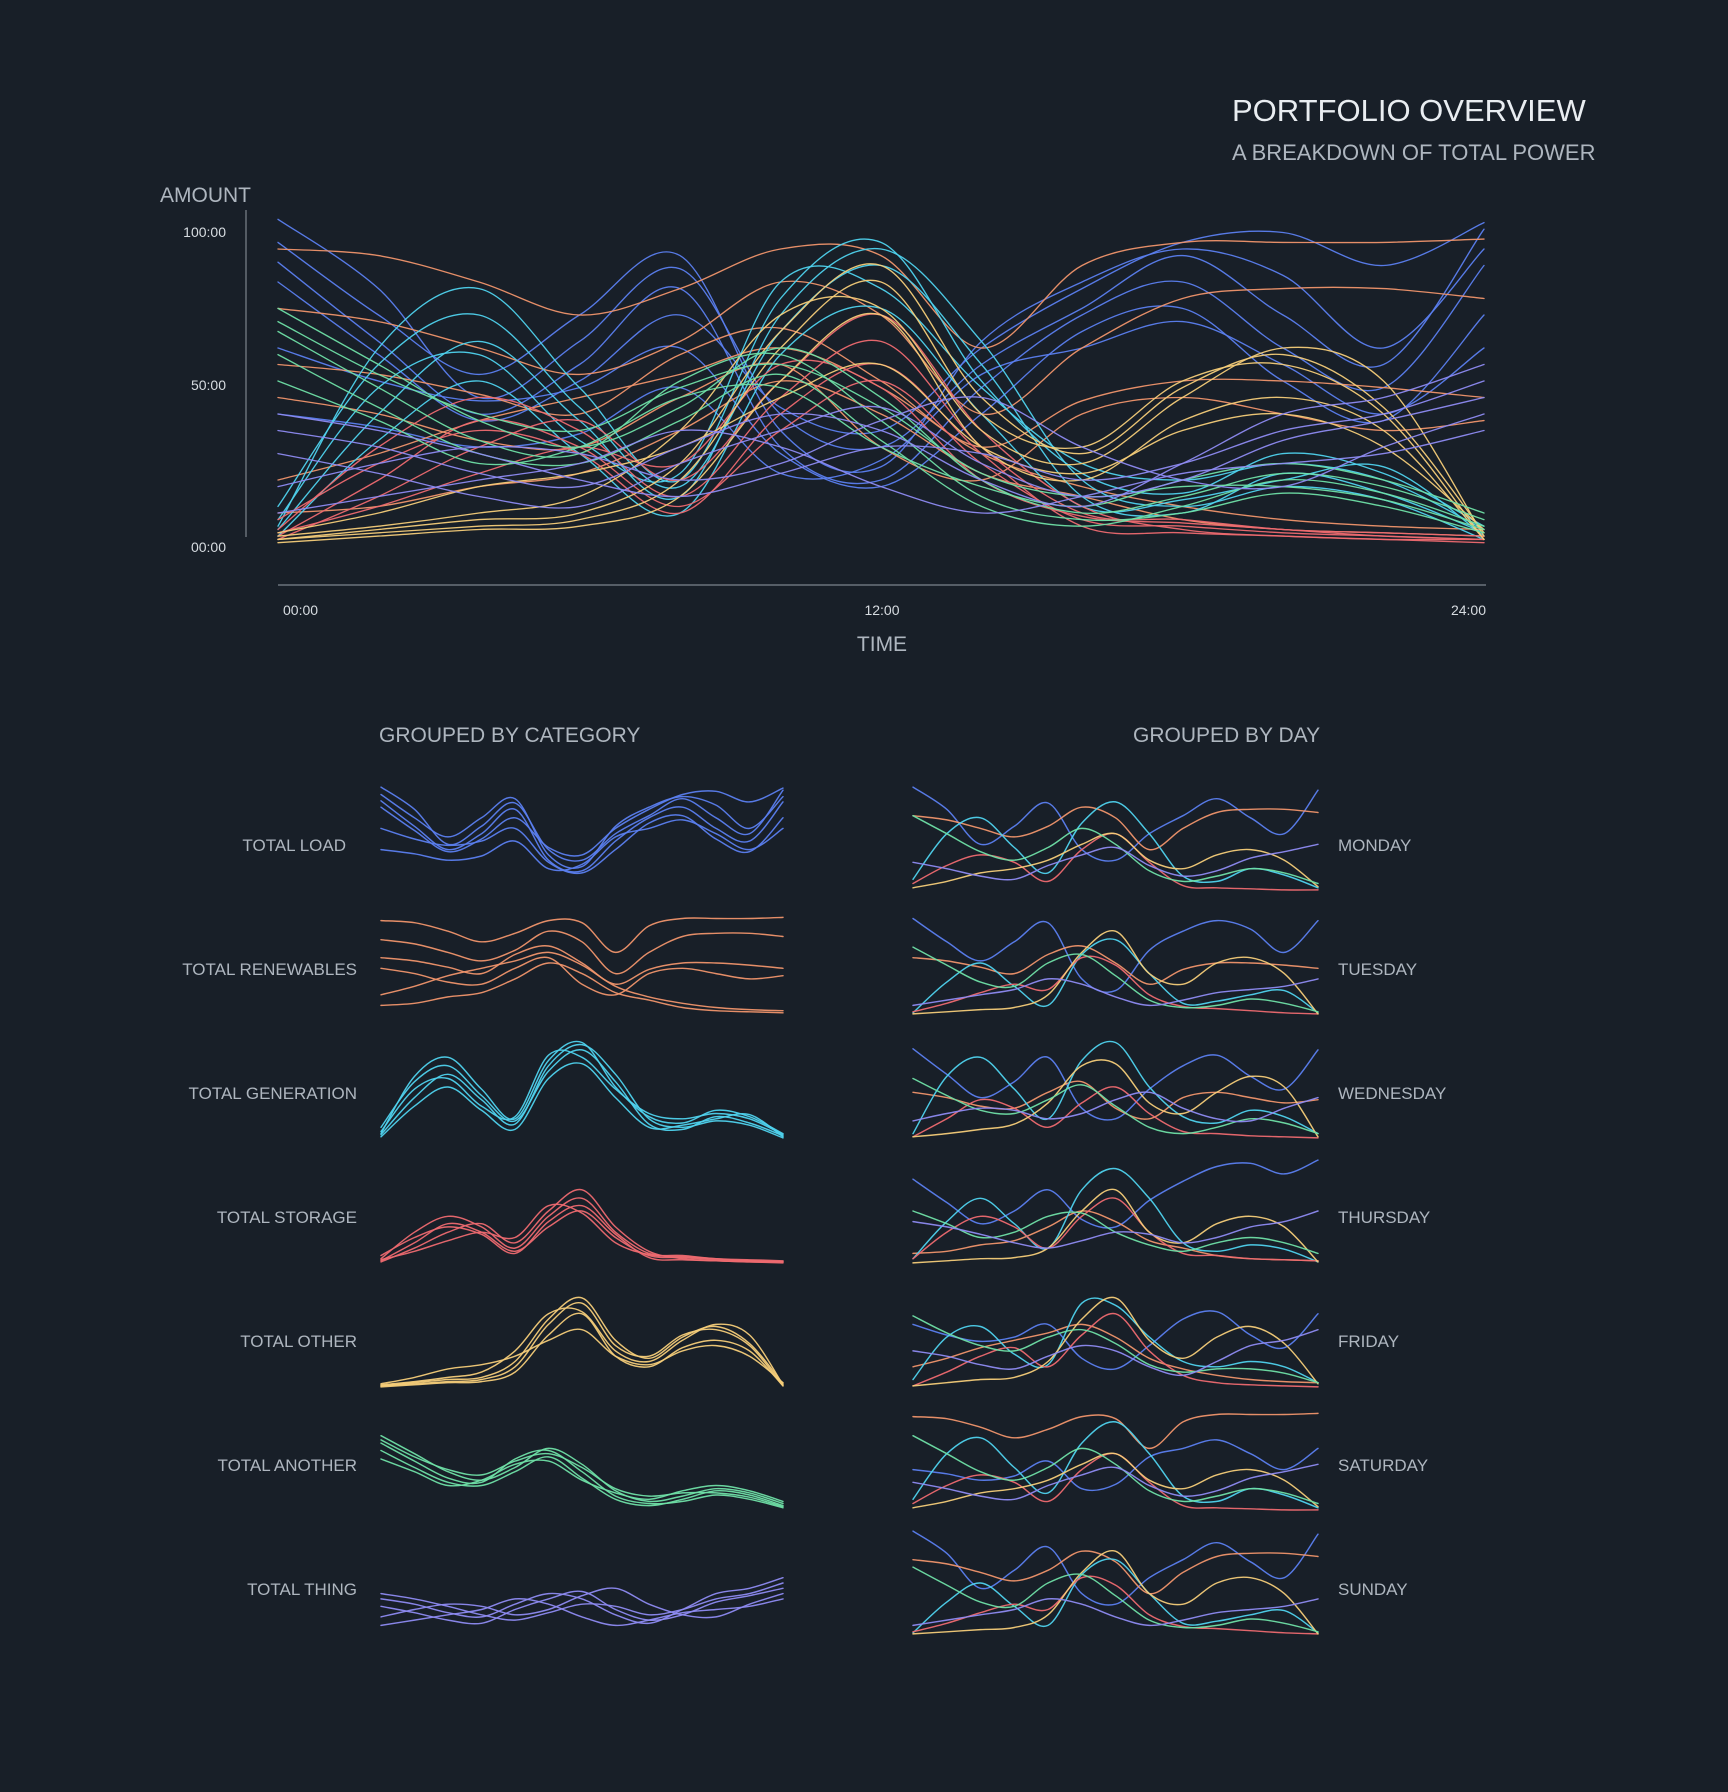 The image size is (1728, 1792). What do you see at coordinates (1377, 969) in the screenshot?
I see `day-label-tuesday: TUESDAY` at bounding box center [1377, 969].